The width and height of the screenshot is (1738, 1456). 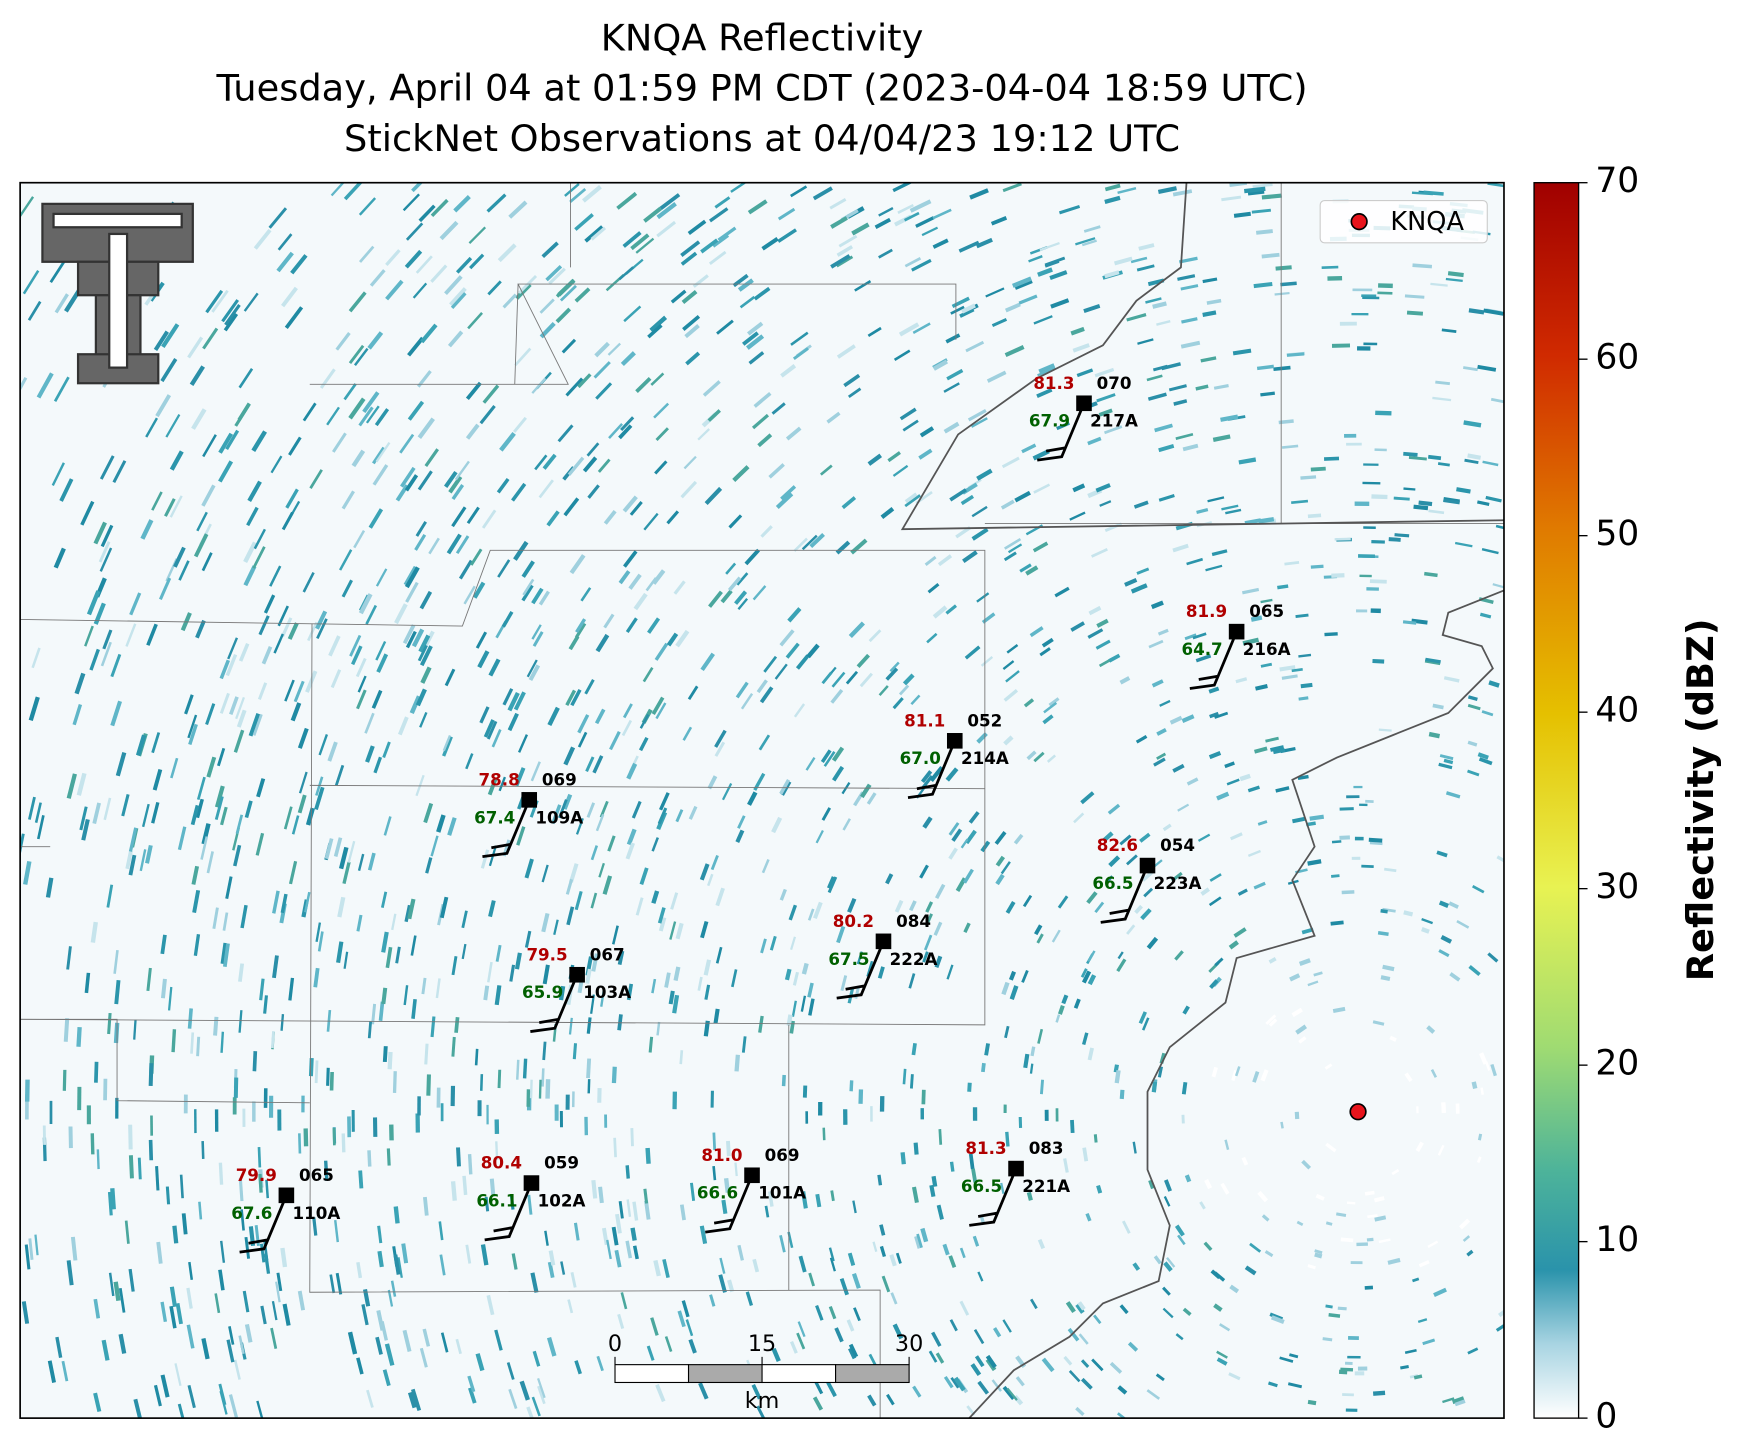 I want to click on colorbar-tick-label: 0, so click(x=1606, y=1417).